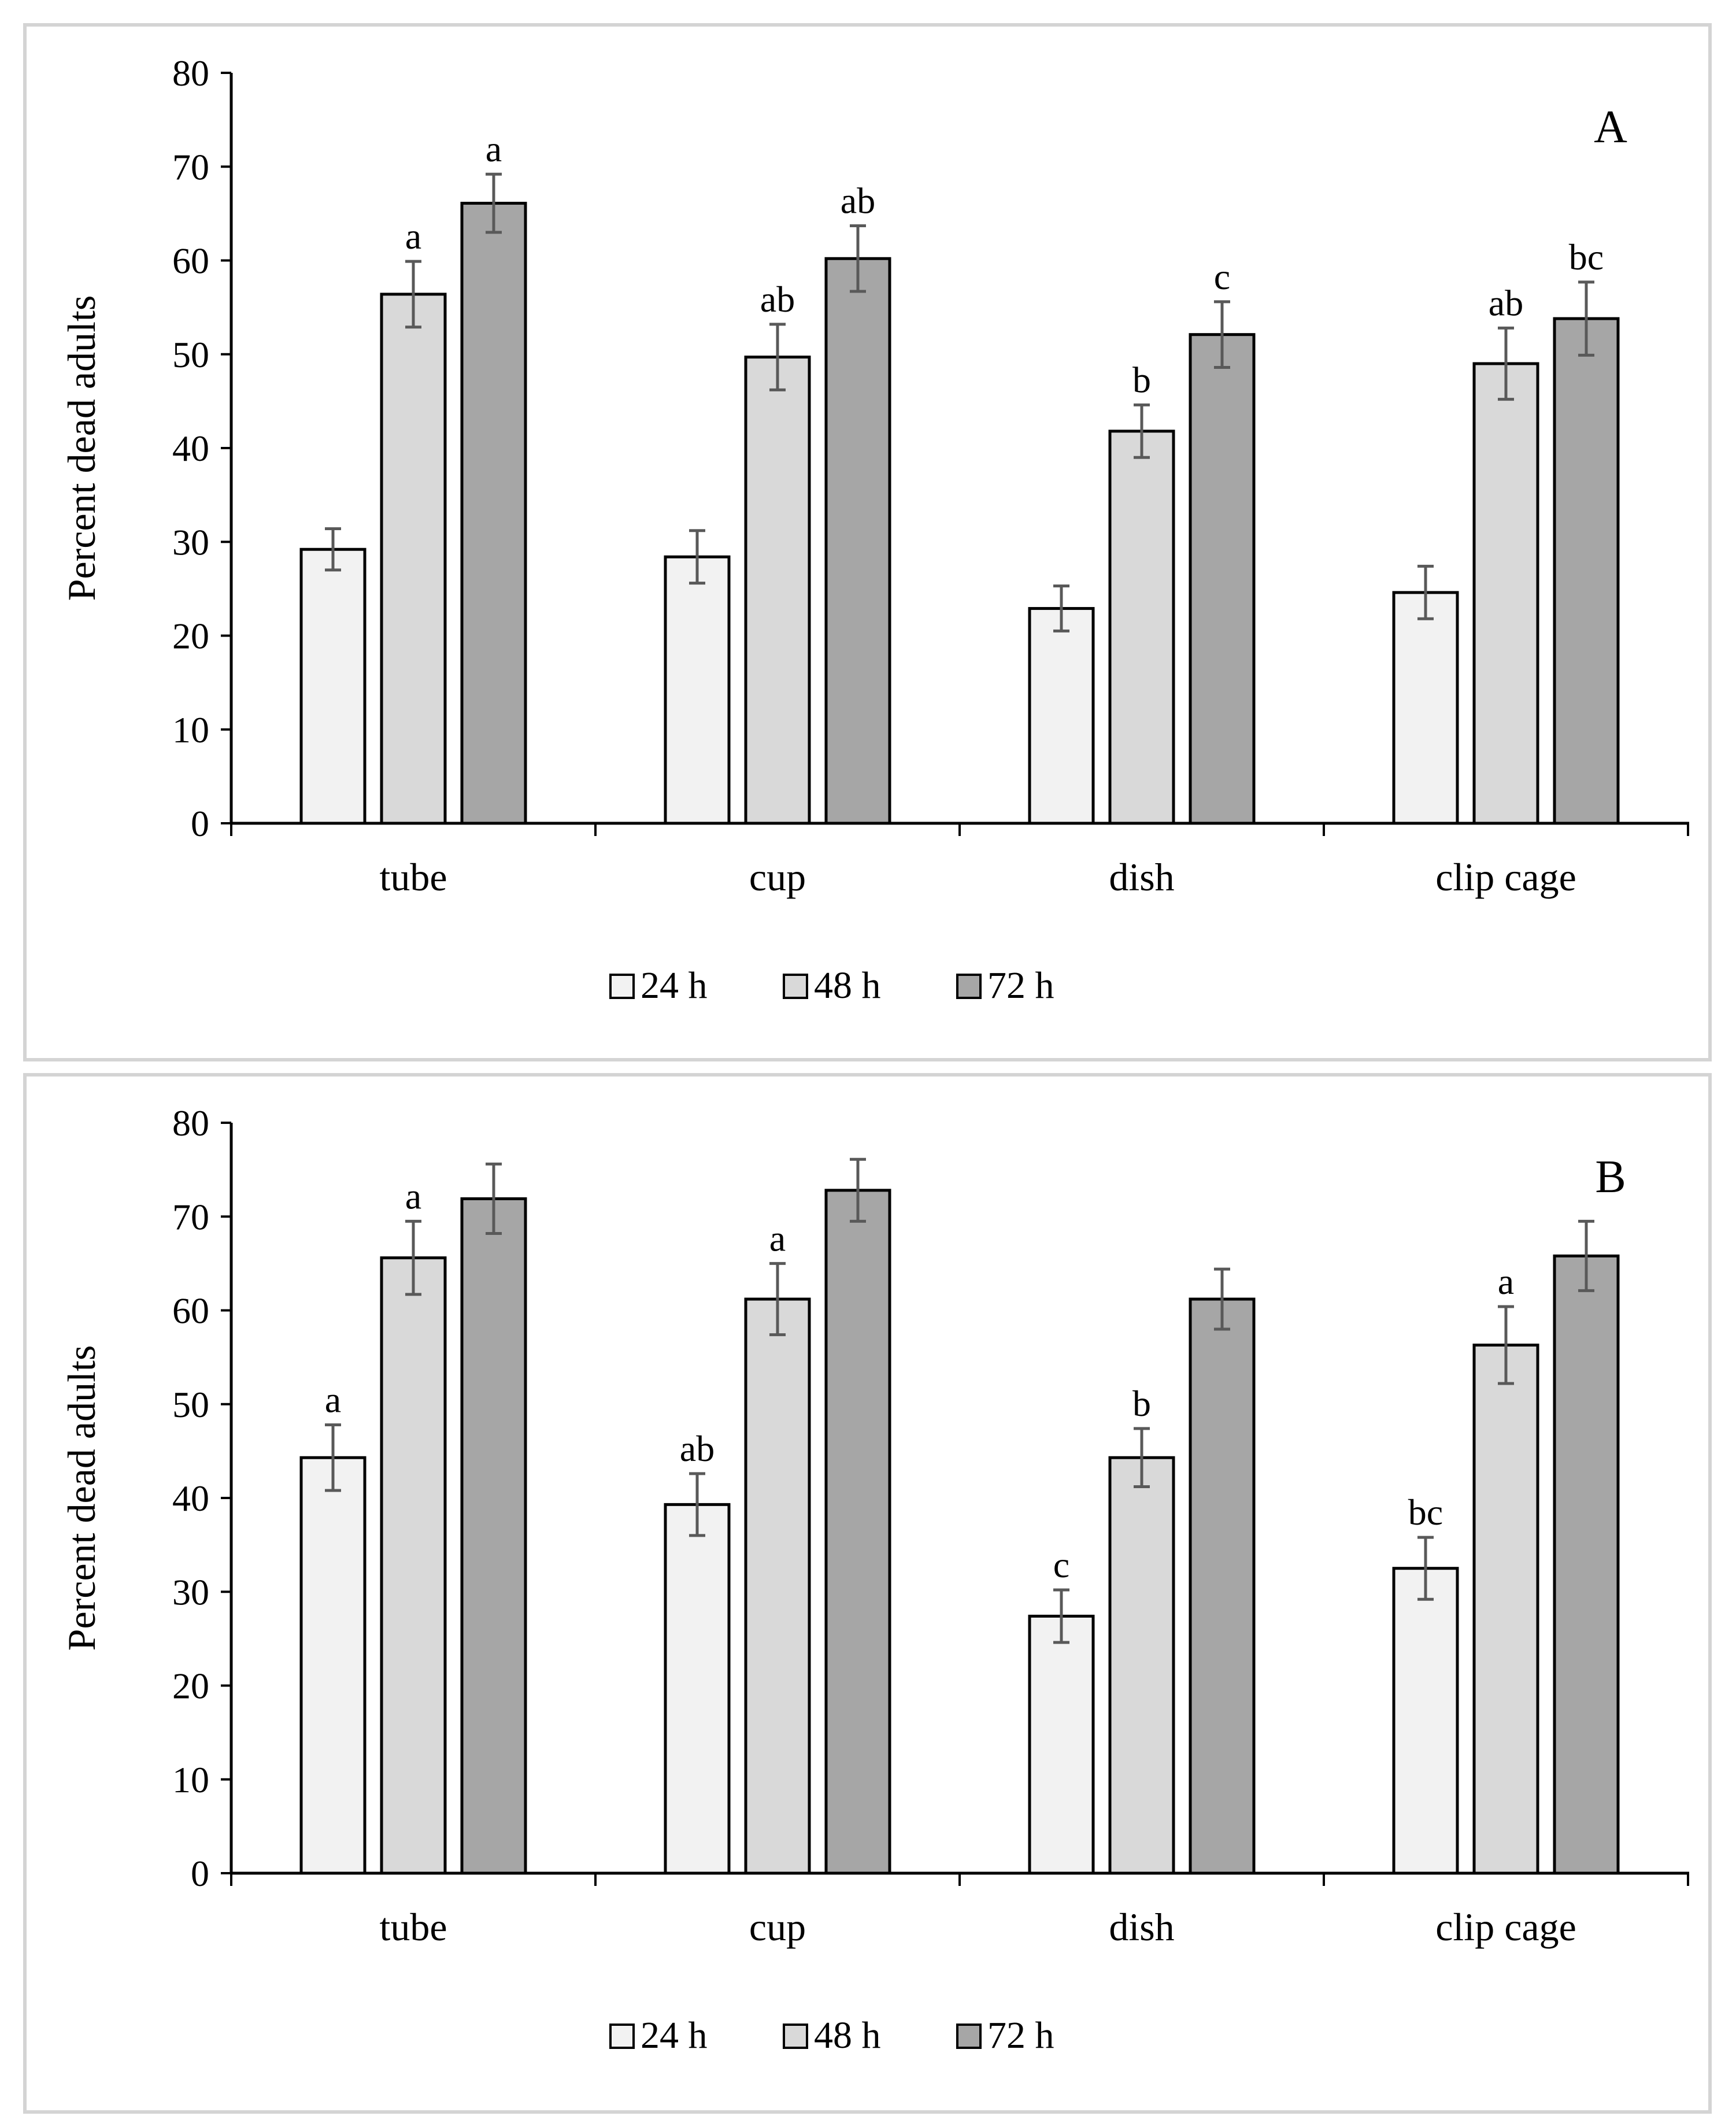  Describe the element at coordinates (190, 1404) in the screenshot. I see `y-tick-label: 50` at that location.